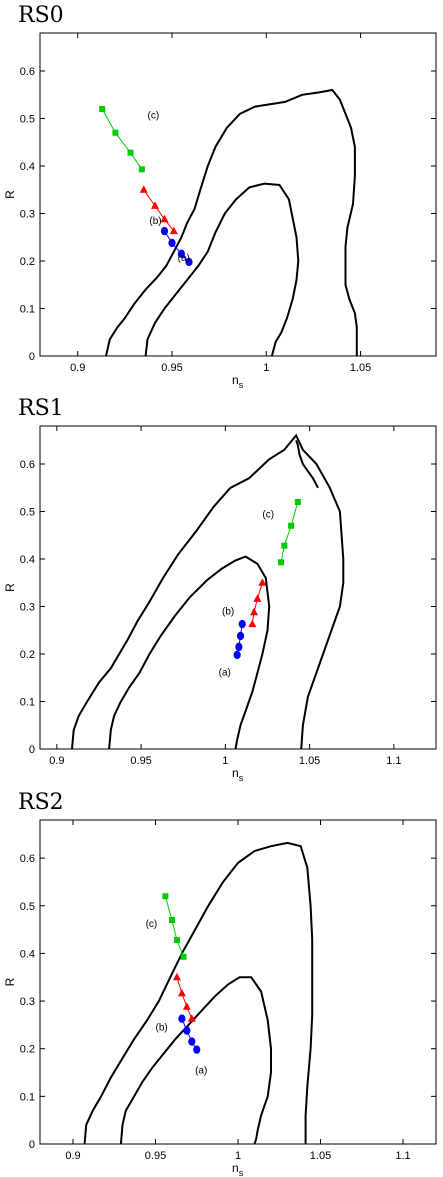 The image size is (443, 1177). Describe the element at coordinates (41, 15) in the screenshot. I see `chart-title: RS0` at that location.